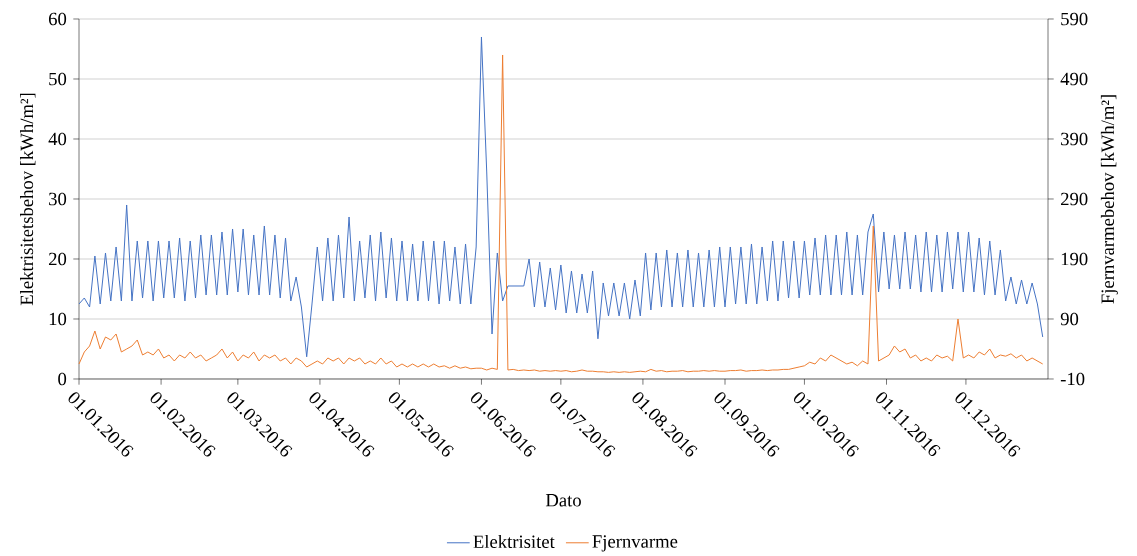  Describe the element at coordinates (1109, 199) in the screenshot. I see `y2-axis-title: Fjernvarmebehov [kWh/m²]` at that location.